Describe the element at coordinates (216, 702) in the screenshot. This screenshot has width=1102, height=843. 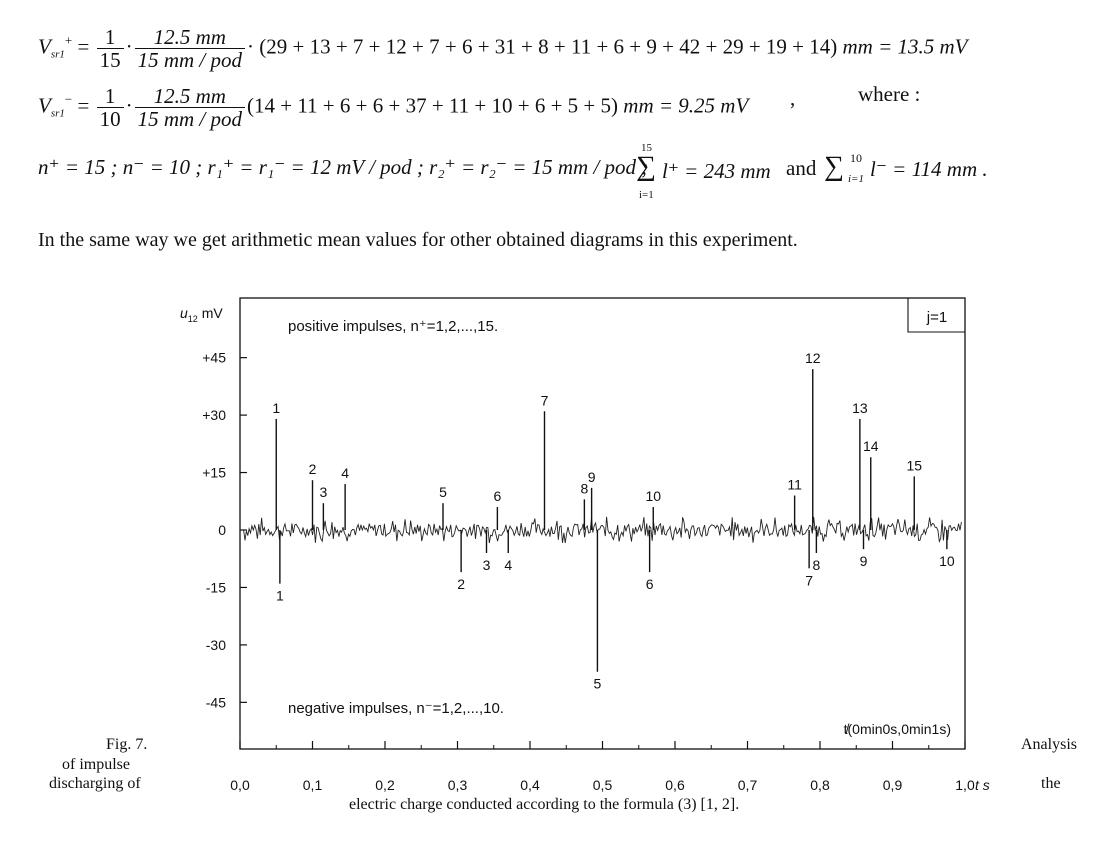
I see `y-tick-label: -45` at that location.